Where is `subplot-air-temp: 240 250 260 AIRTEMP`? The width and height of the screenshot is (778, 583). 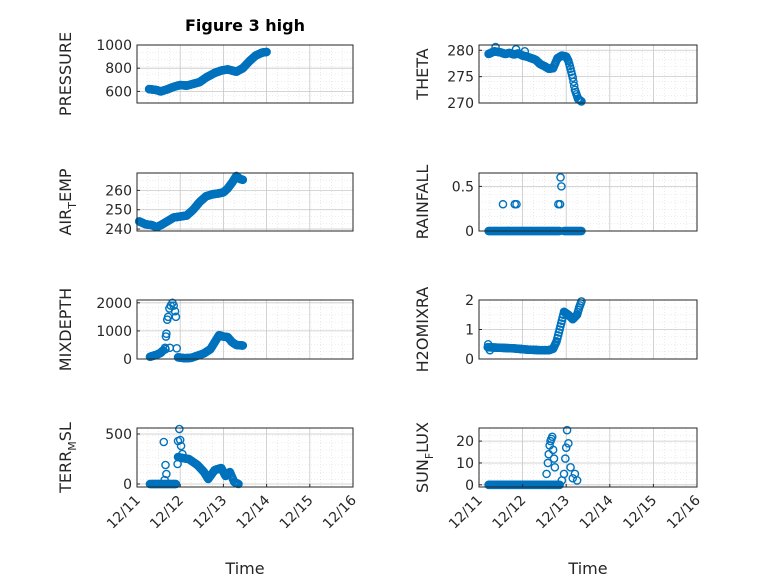 subplot-air-temp: 240 250 260 AIRTEMP is located at coordinates (205, 203).